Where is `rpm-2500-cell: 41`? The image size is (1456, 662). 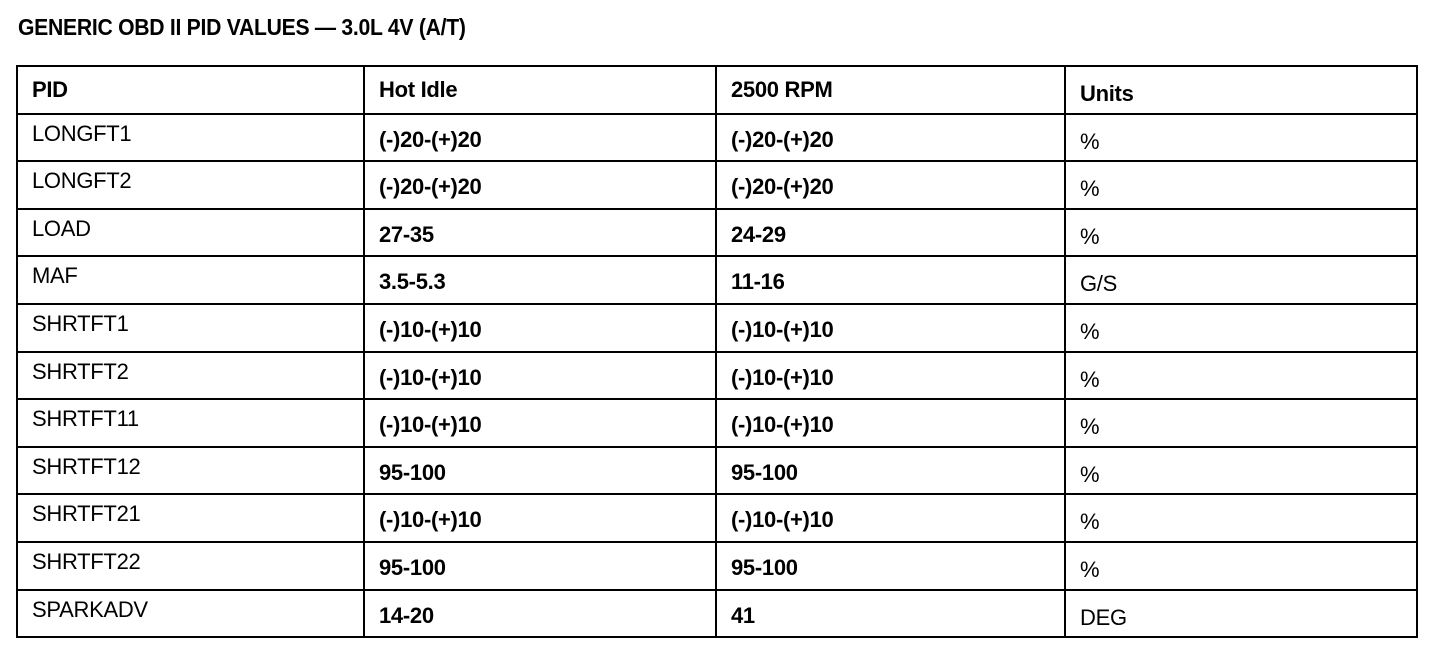 rpm-2500-cell: 41 is located at coordinates (890, 613).